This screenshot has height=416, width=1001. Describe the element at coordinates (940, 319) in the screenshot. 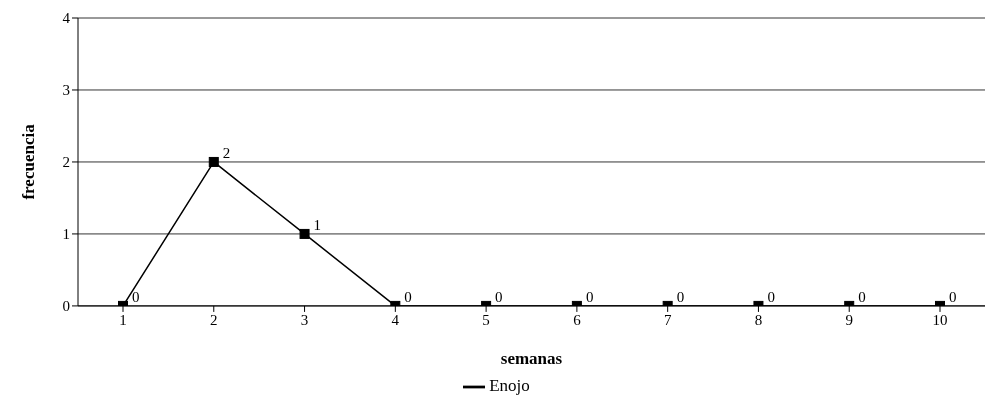

I see `x-tick-label: 10` at that location.